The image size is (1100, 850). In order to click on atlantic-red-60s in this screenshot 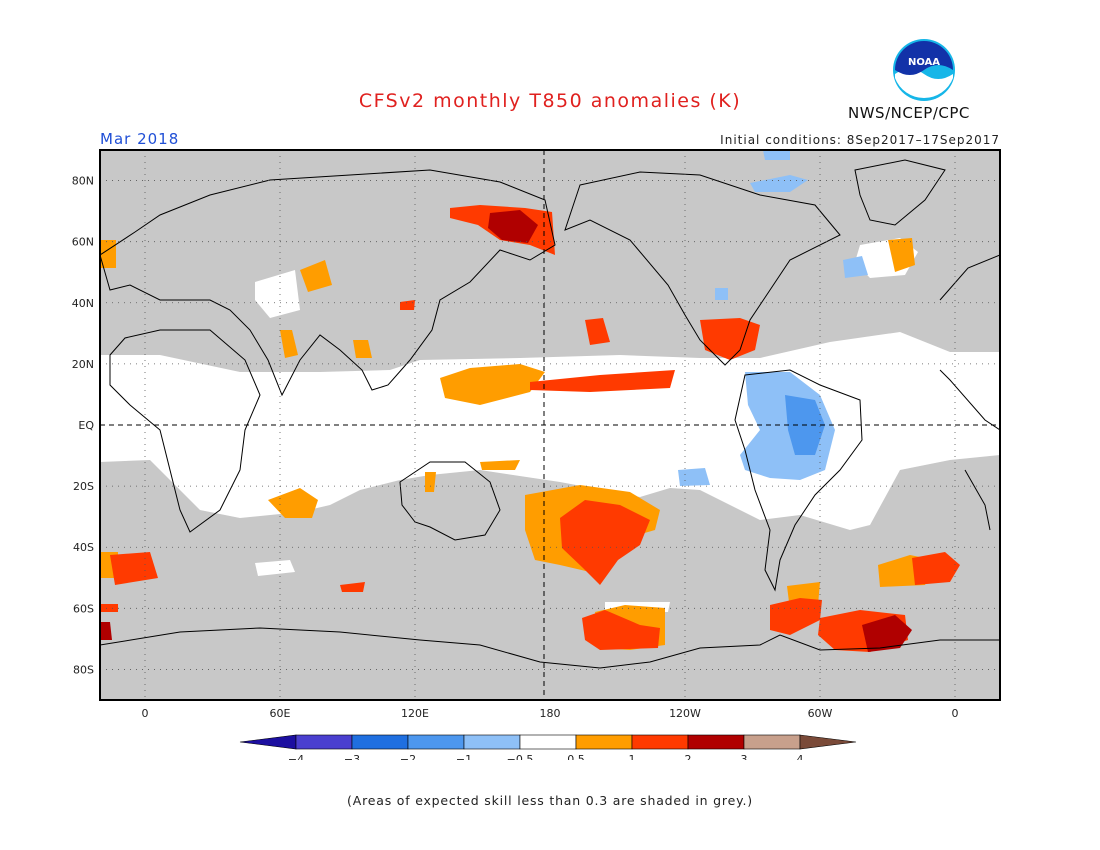, I will do `click(109, 608)`.